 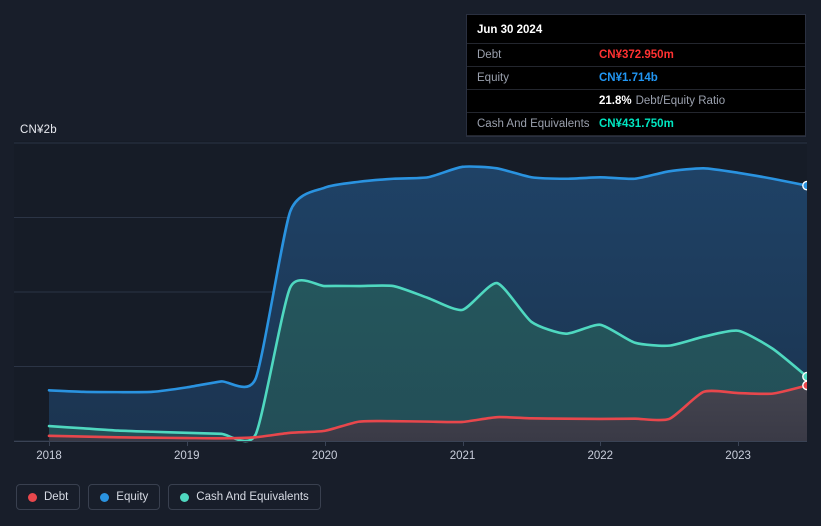 What do you see at coordinates (410, 456) in the screenshot?
I see `x-axis: 2018201920202021202220232024` at bounding box center [410, 456].